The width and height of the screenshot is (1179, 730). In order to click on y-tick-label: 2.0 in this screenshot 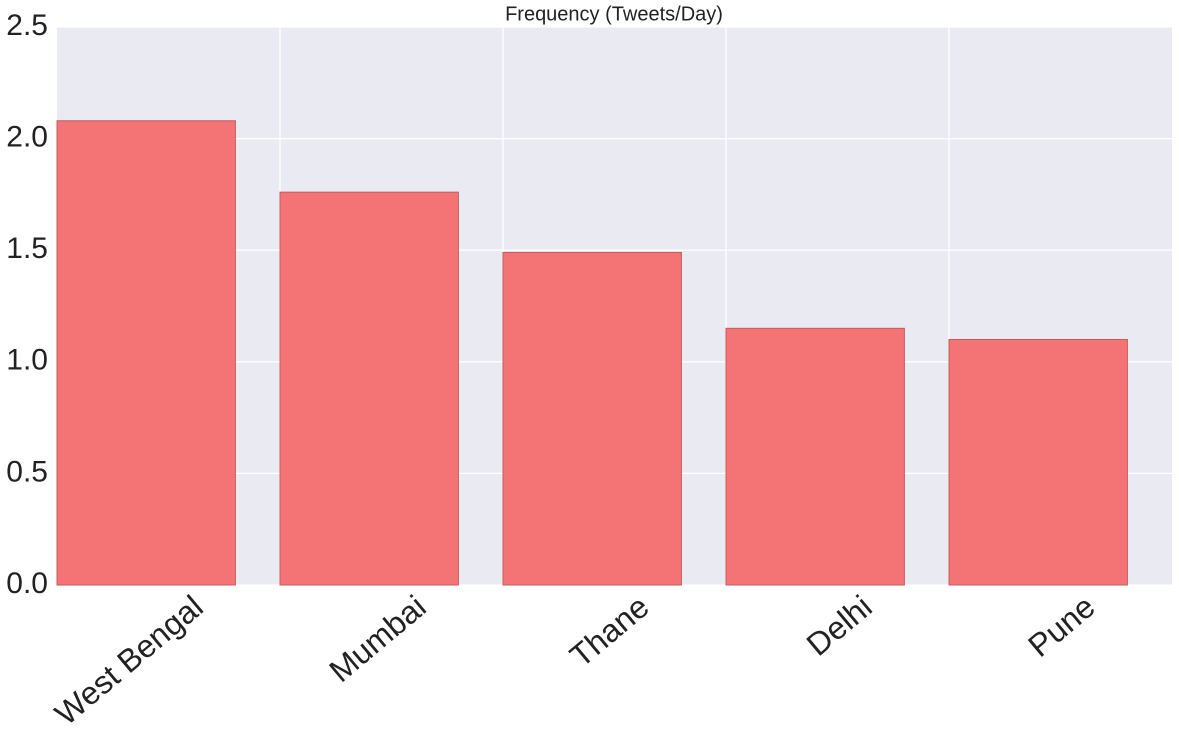, I will do `click(27, 137)`.